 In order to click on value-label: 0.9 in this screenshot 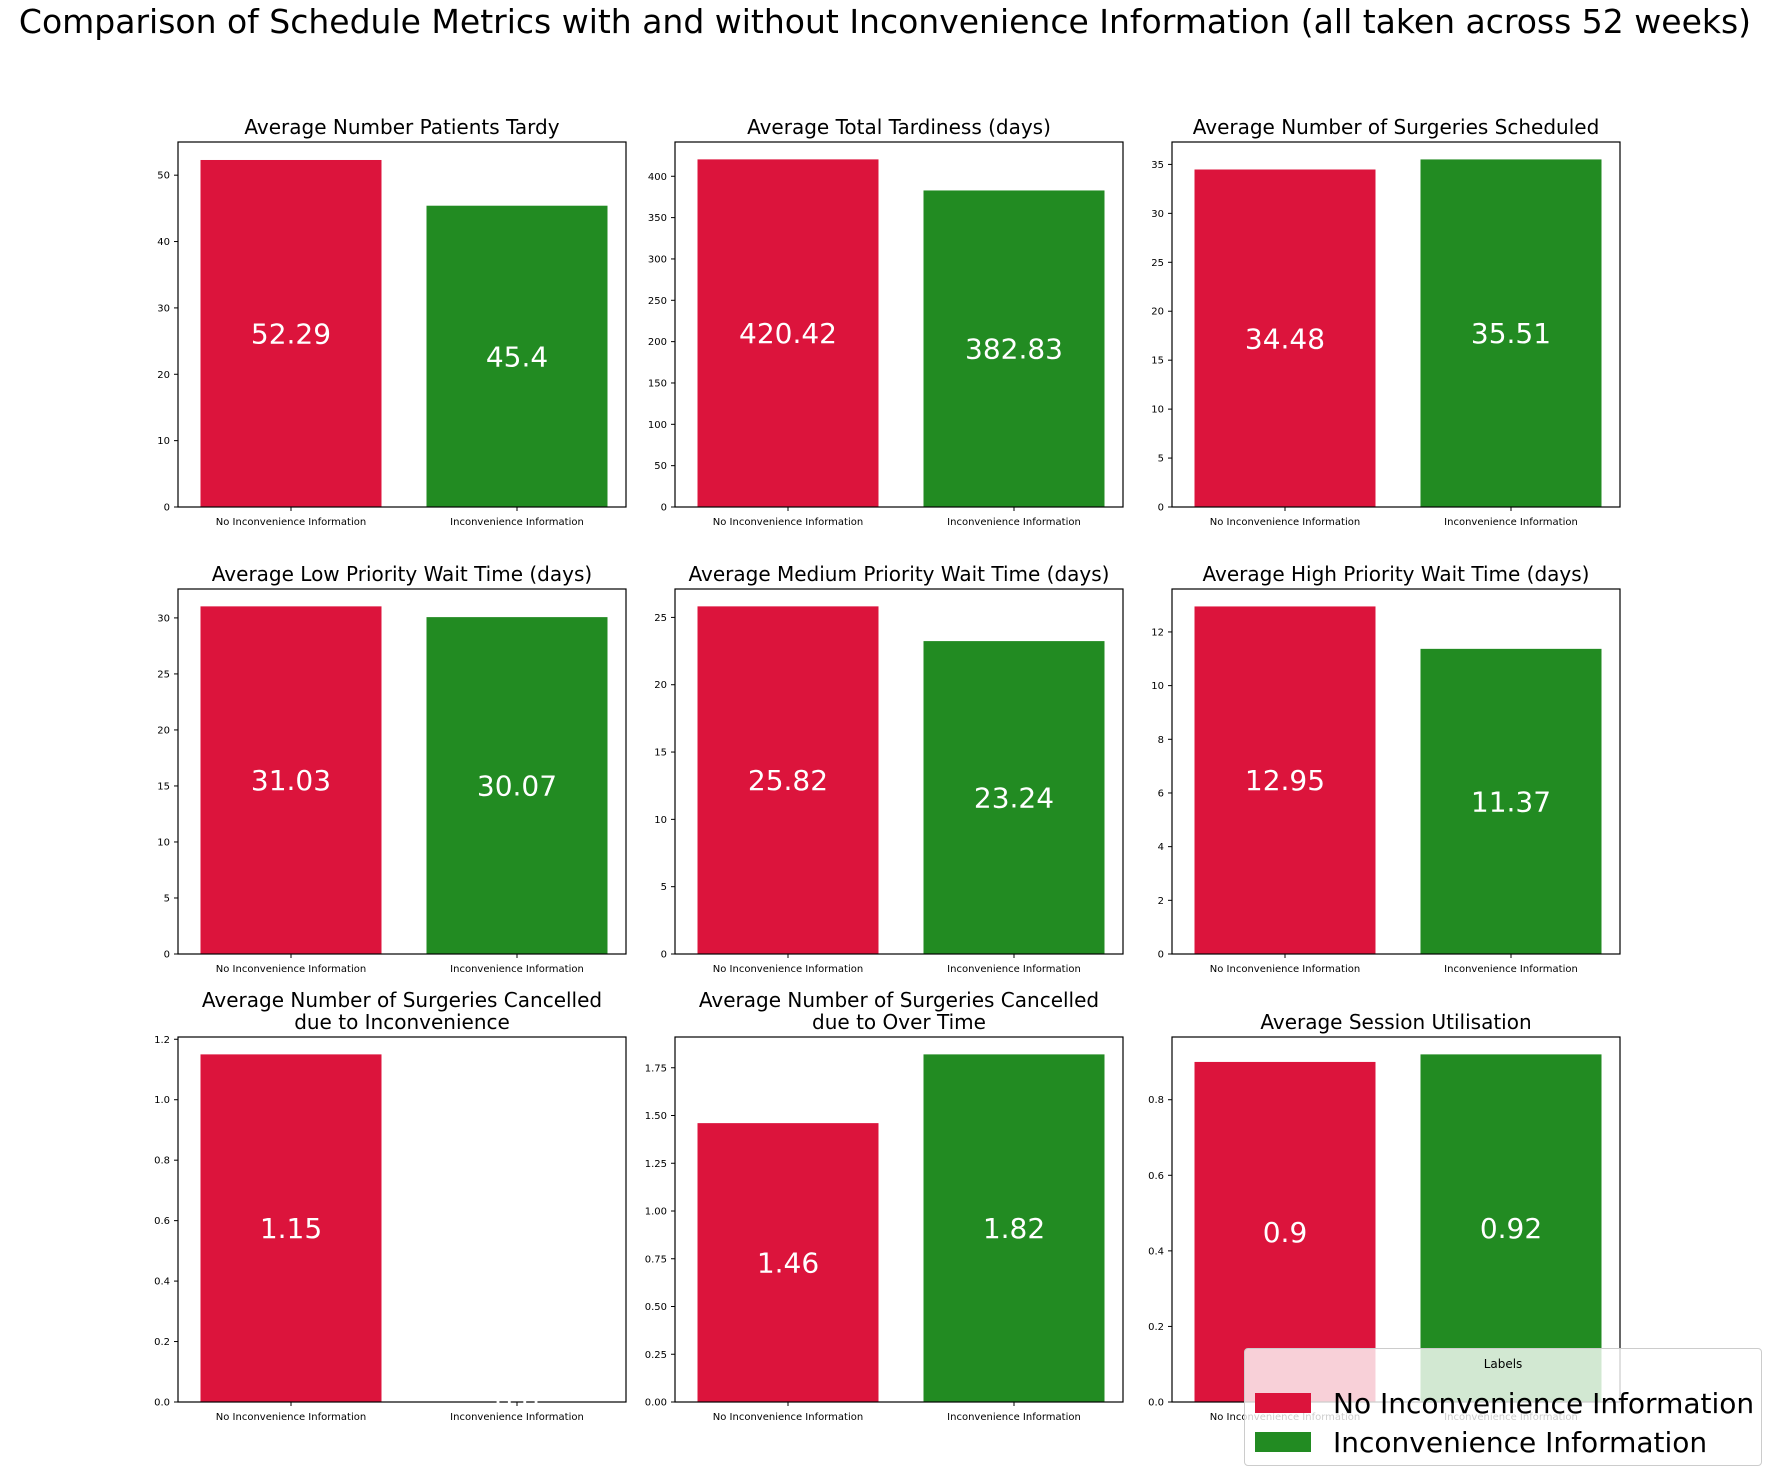, I will do `click(1285, 1232)`.